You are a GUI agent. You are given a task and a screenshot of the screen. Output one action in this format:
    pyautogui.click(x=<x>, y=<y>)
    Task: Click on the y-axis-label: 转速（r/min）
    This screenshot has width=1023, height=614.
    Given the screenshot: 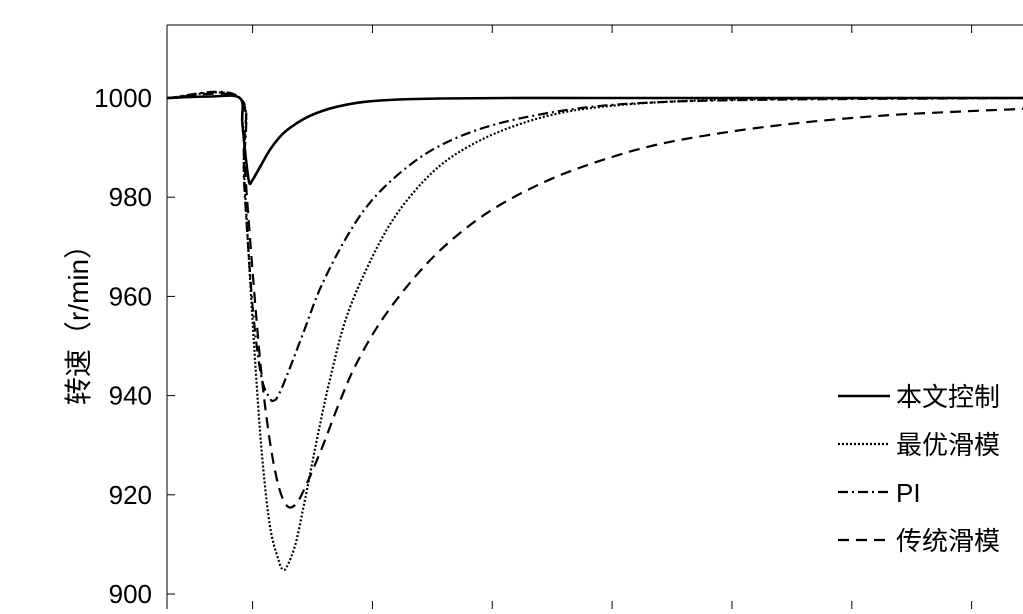 What is the action you would take?
    pyautogui.click(x=78, y=318)
    